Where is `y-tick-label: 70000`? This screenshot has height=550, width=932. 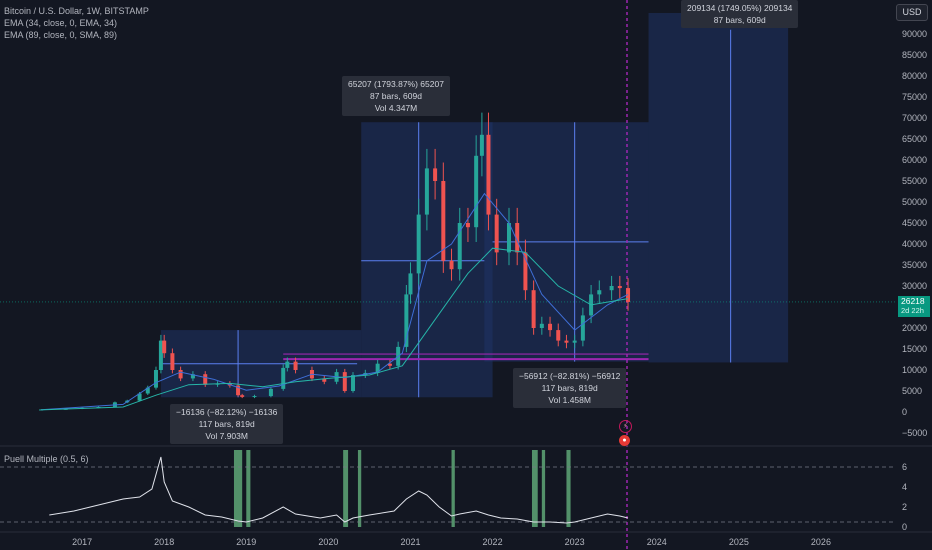 y-tick-label: 70000 is located at coordinates (914, 118).